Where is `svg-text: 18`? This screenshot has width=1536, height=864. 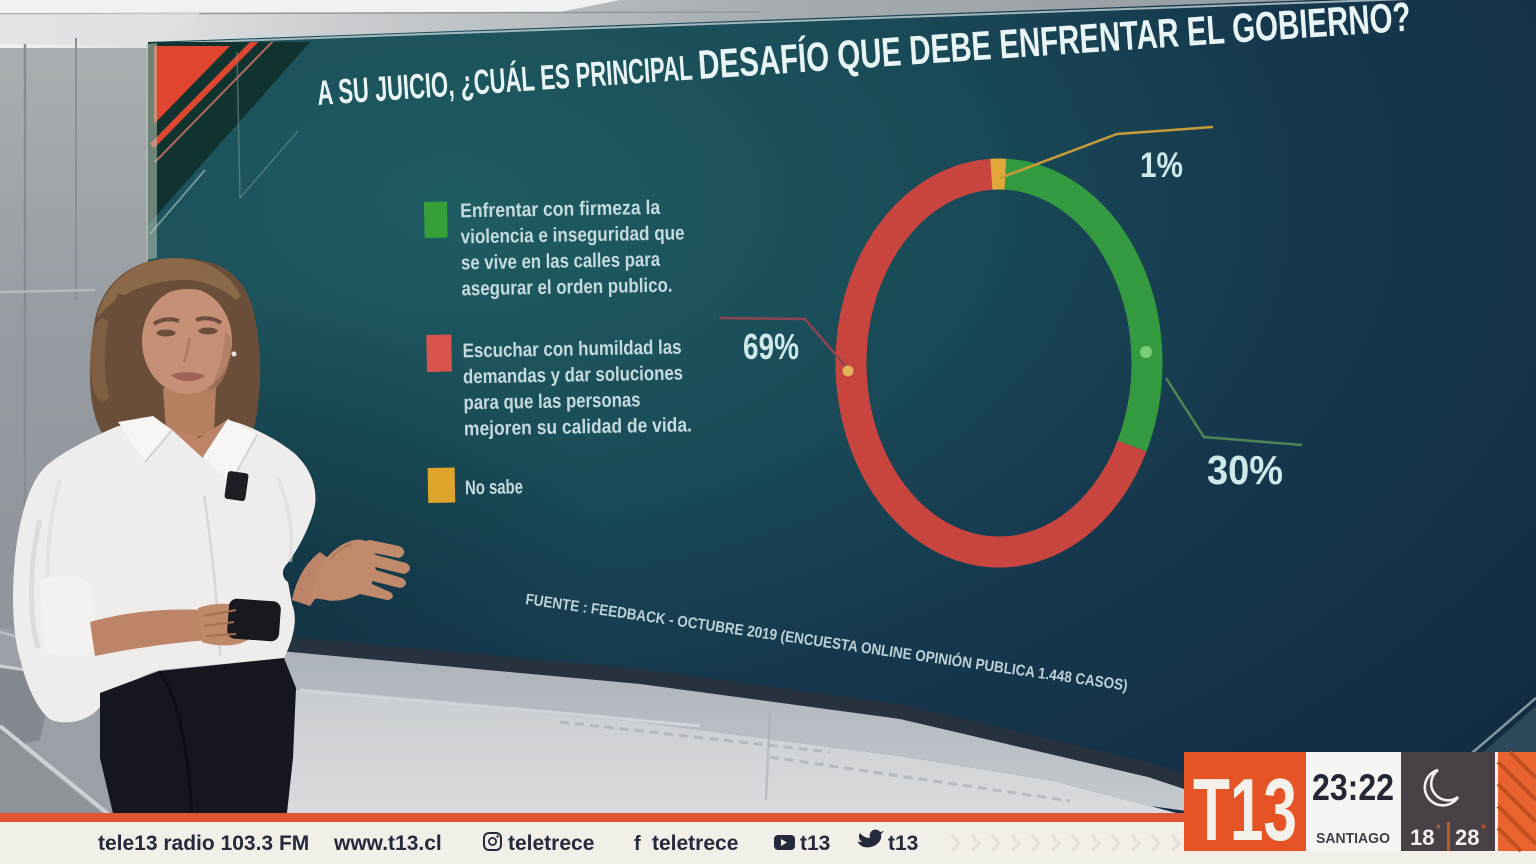 svg-text: 18 is located at coordinates (1422, 837).